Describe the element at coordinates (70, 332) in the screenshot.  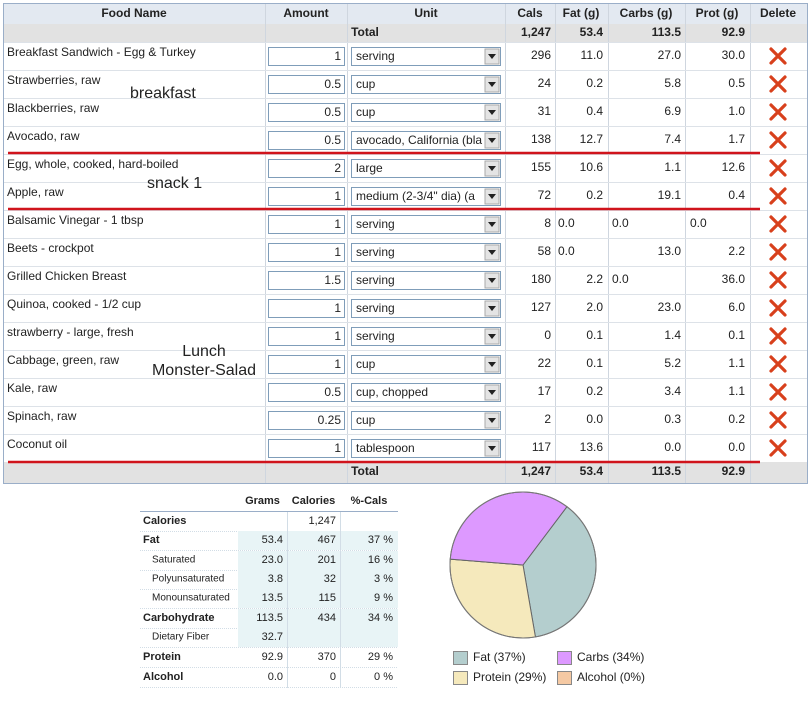
I see `food-name-link: strawberry - large, fresh` at that location.